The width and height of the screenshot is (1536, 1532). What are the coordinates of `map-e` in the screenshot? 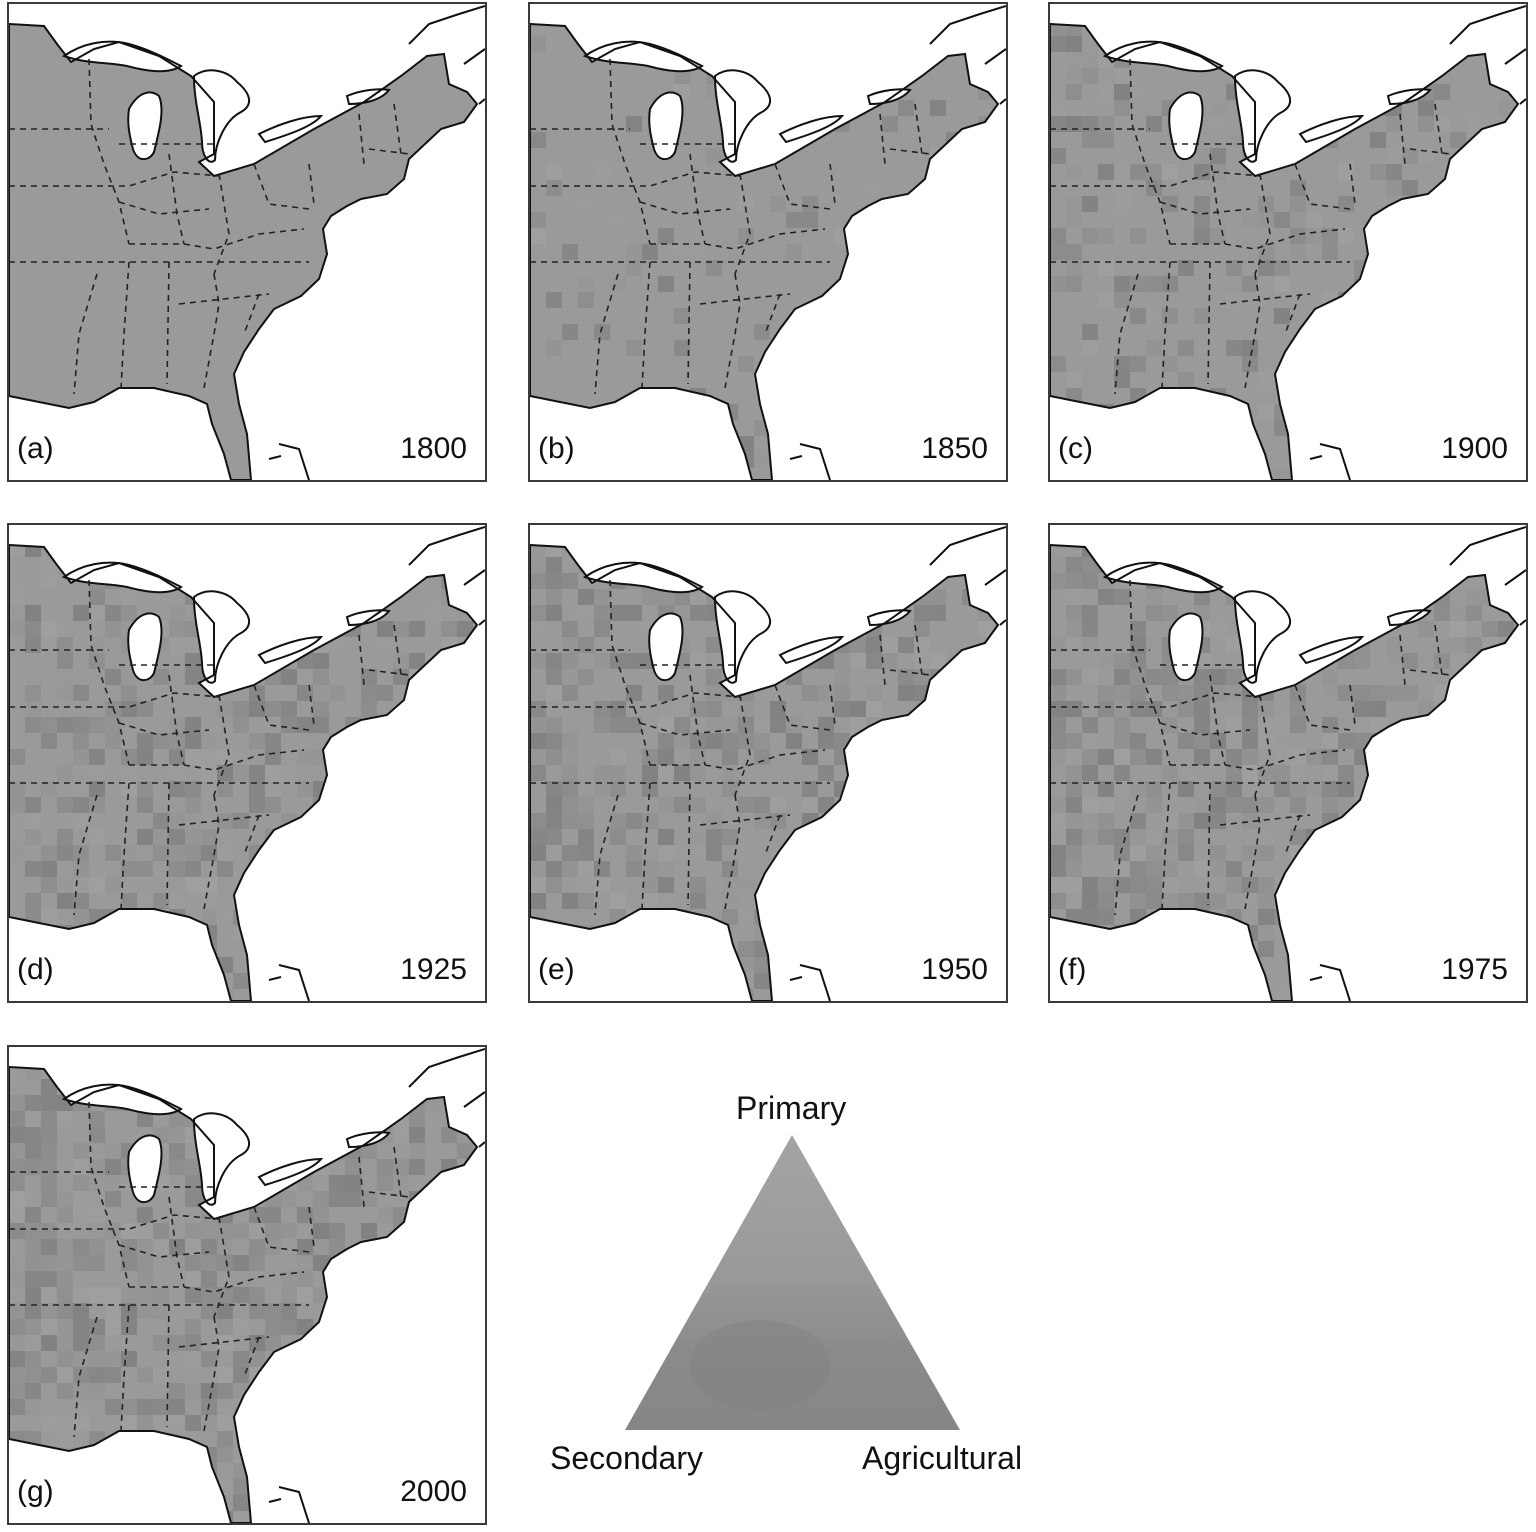 It's located at (768, 763).